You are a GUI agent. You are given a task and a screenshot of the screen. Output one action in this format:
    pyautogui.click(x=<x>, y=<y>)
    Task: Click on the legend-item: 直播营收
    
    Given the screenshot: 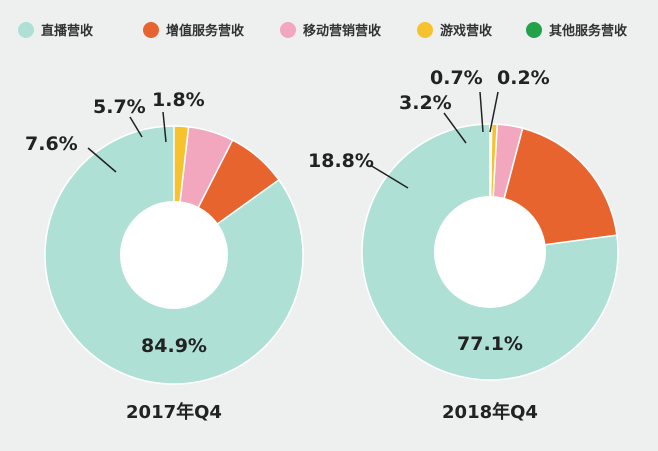 What is the action you would take?
    pyautogui.click(x=56, y=30)
    